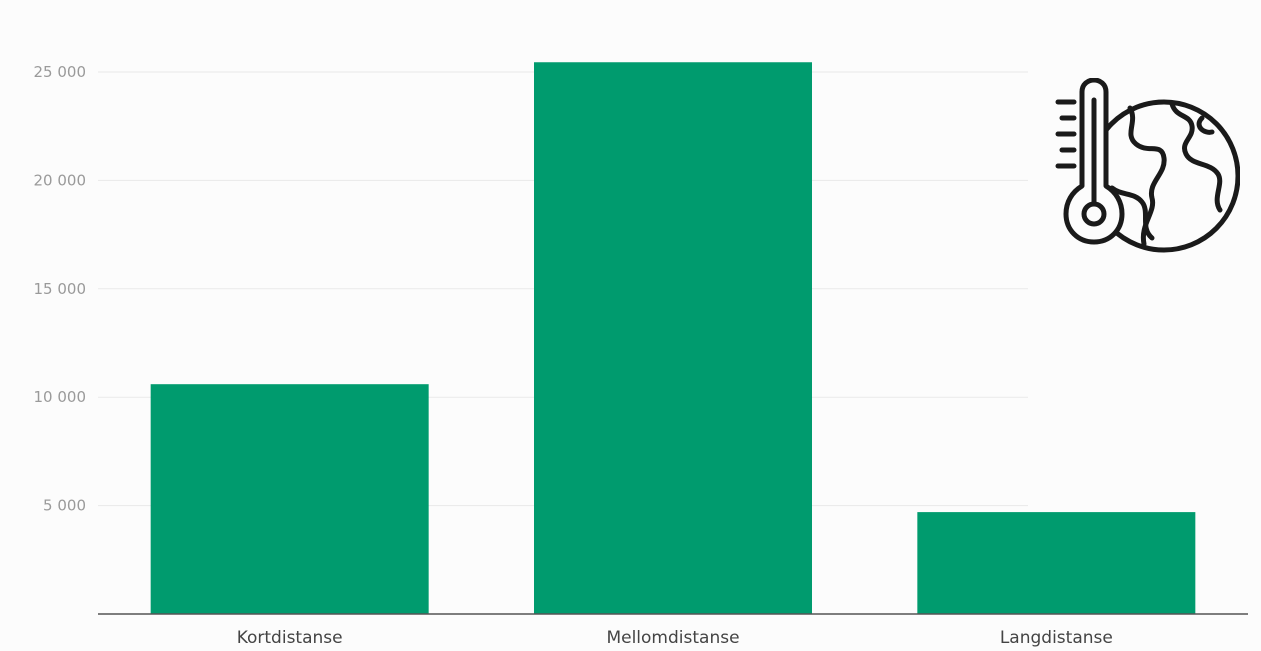 Image resolution: width=1261 pixels, height=651 pixels. I want to click on x-axis-category-labels: Kortdistanse Mellomdistanse Langdistanse, so click(675, 638).